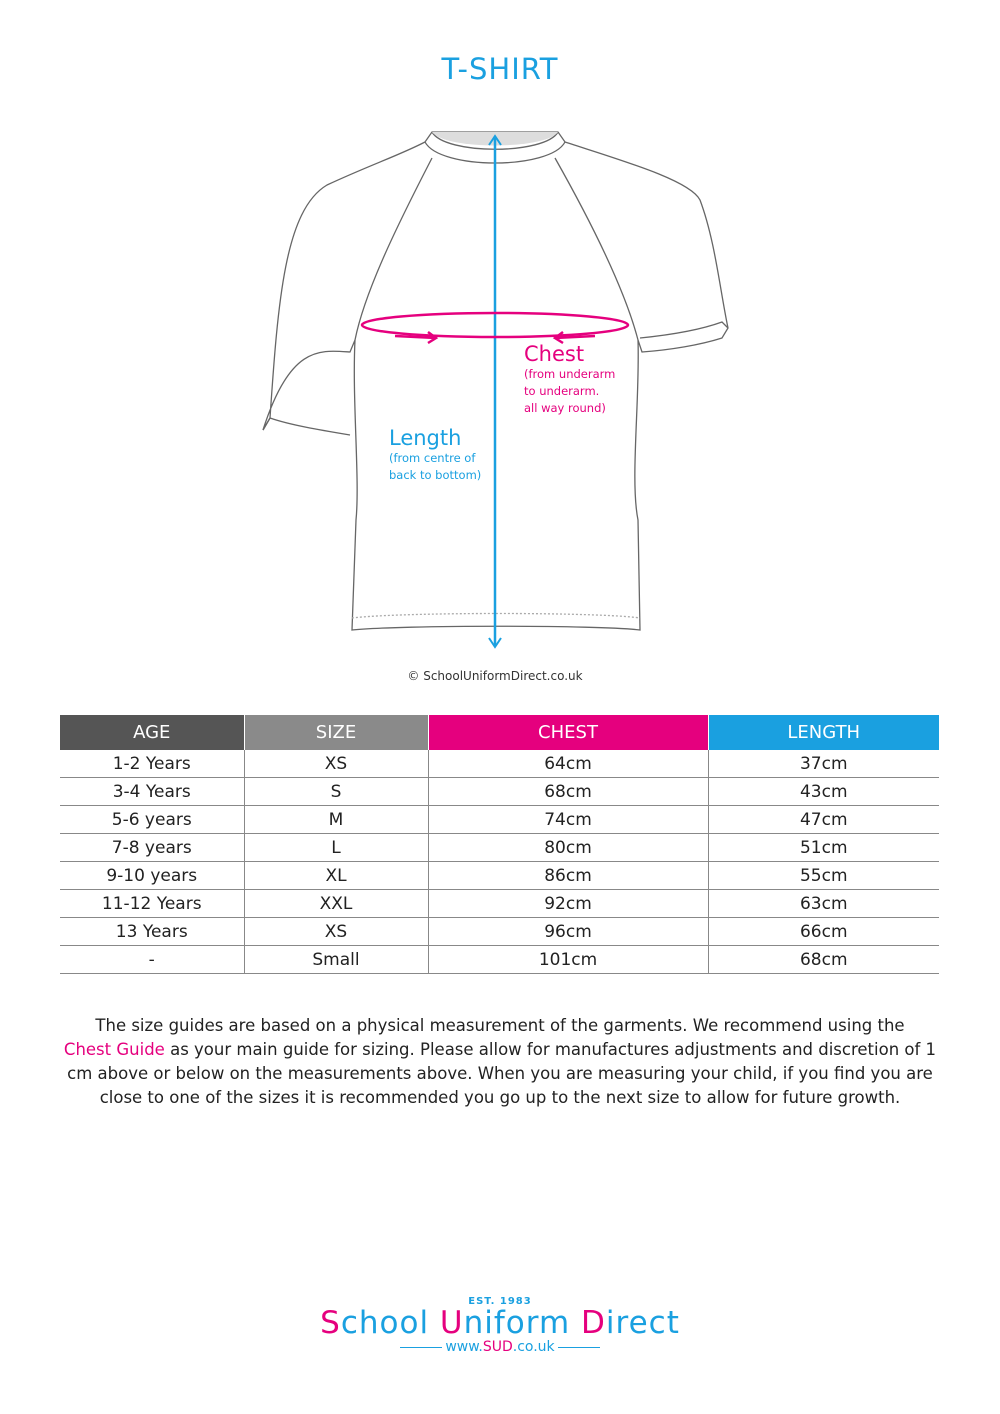  I want to click on logo-url-part: SUD, so click(497, 1347).